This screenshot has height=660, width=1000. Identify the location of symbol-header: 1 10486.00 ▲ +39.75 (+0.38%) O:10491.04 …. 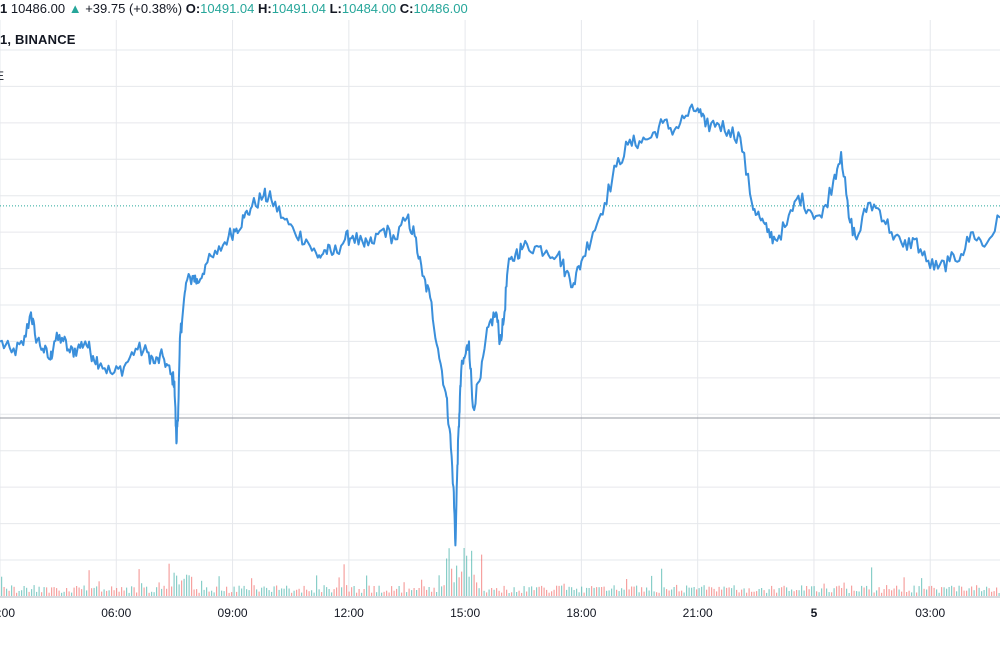
(500, 10).